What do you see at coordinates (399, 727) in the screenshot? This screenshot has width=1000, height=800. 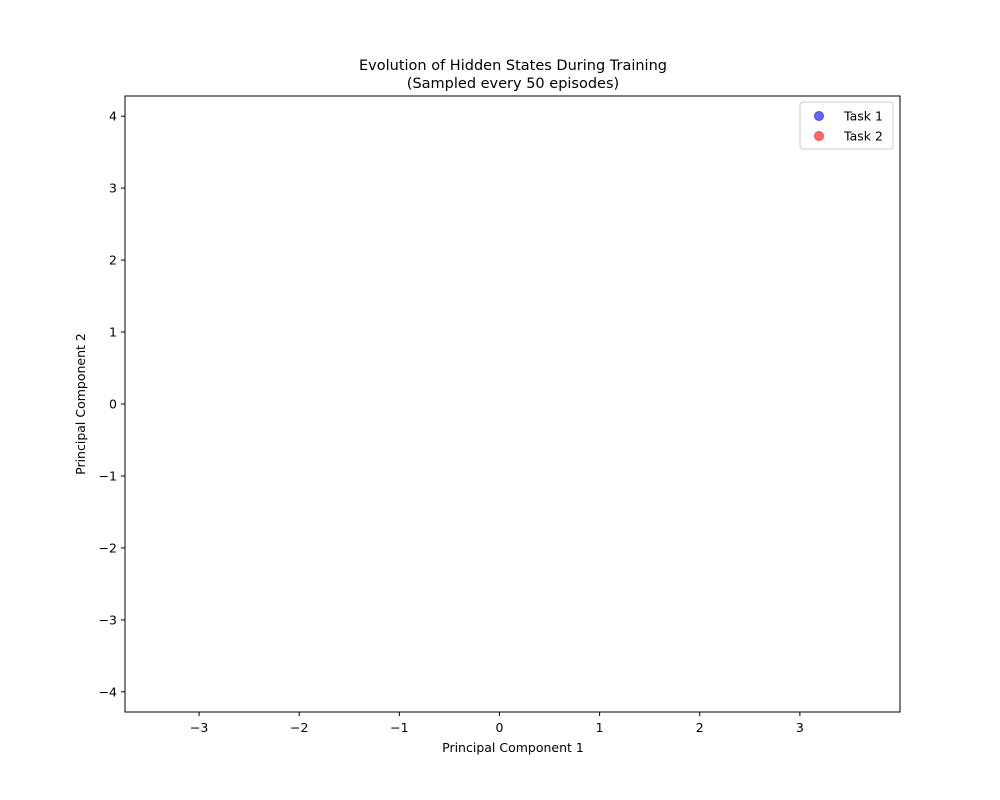 I see `x-tick-label: −1` at bounding box center [399, 727].